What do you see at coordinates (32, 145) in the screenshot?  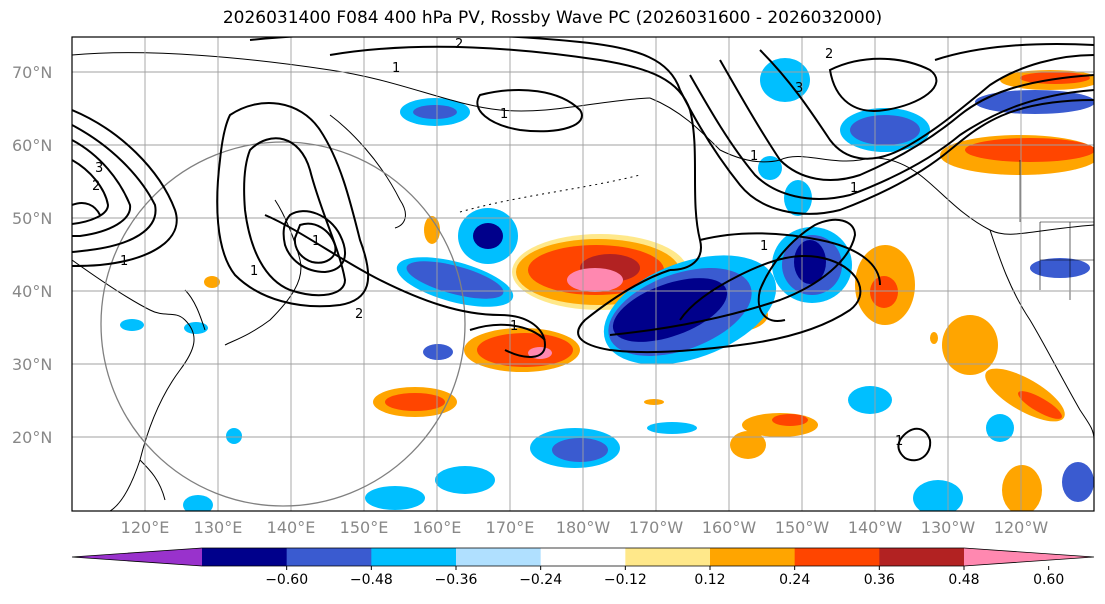 I see `lat-label: 60°N` at bounding box center [32, 145].